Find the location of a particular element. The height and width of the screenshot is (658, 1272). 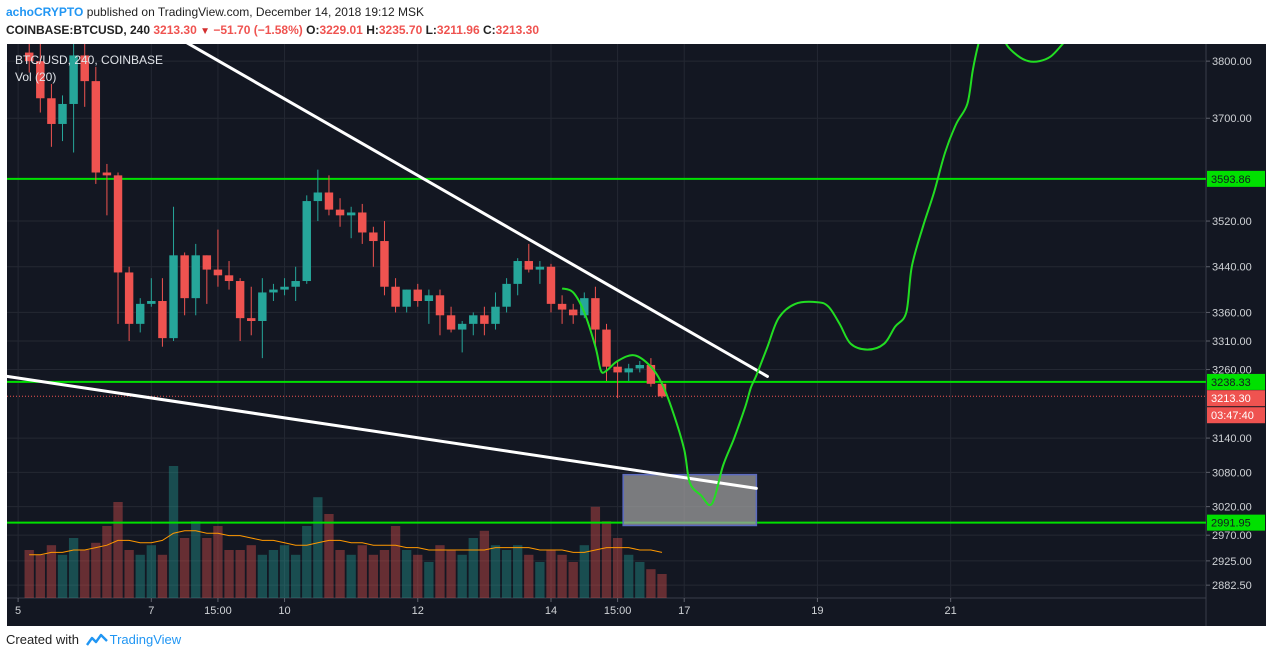

price-tick-label: 3260.00 is located at coordinates (1232, 371).